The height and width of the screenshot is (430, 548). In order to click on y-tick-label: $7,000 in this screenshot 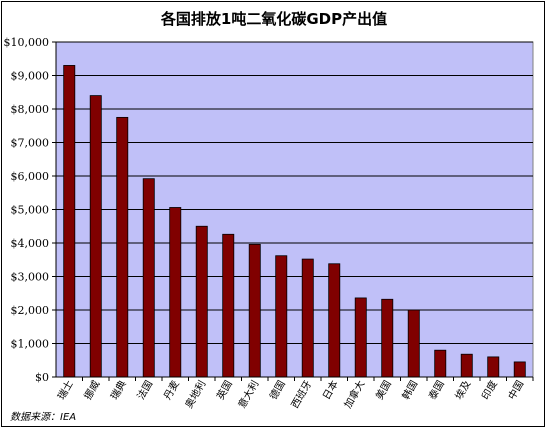, I will do `click(30, 143)`.